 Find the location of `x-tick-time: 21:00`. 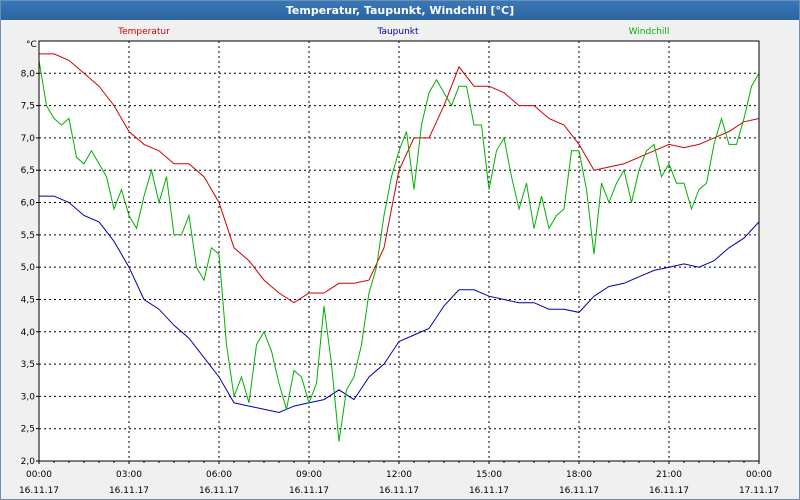

x-tick-time: 21:00 is located at coordinates (669, 475).